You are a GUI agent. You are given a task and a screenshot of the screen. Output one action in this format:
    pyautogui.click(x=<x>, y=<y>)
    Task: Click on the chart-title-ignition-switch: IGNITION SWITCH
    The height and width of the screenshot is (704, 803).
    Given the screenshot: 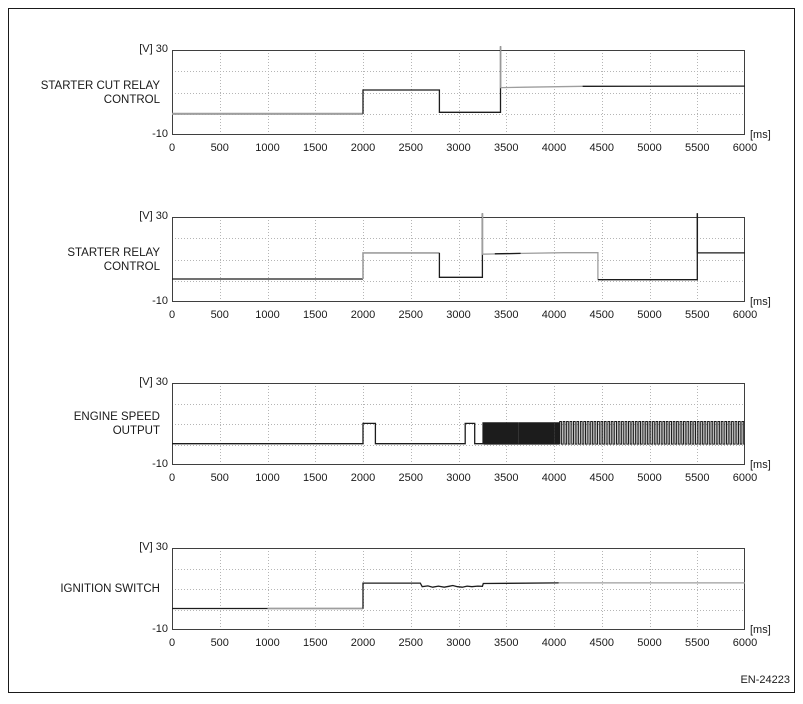 What is the action you would take?
    pyautogui.click(x=89, y=589)
    